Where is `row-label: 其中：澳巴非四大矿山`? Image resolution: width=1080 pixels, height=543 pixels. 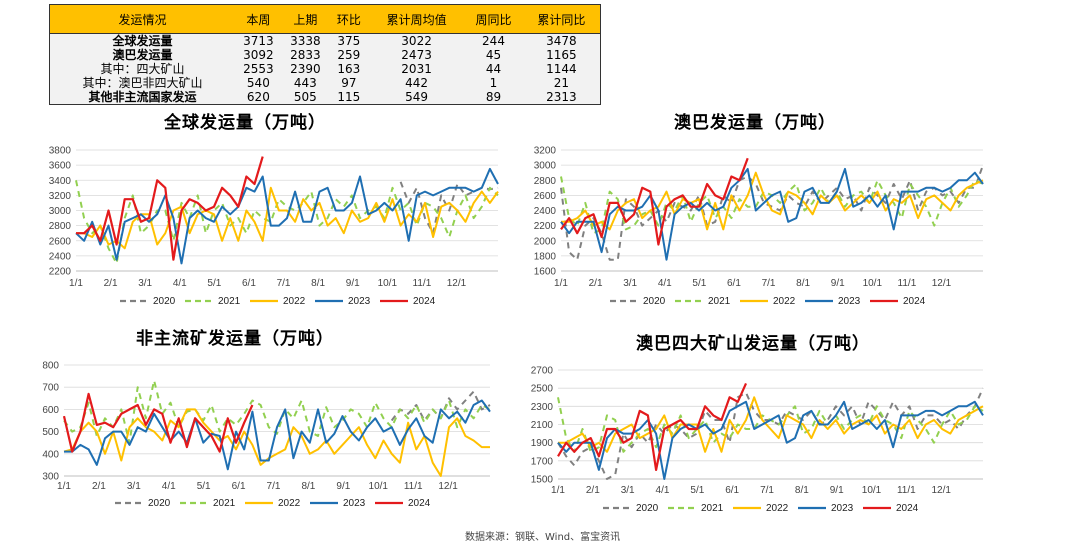 row-label: 其中：澳巴非四大矿山 is located at coordinates (142, 83).